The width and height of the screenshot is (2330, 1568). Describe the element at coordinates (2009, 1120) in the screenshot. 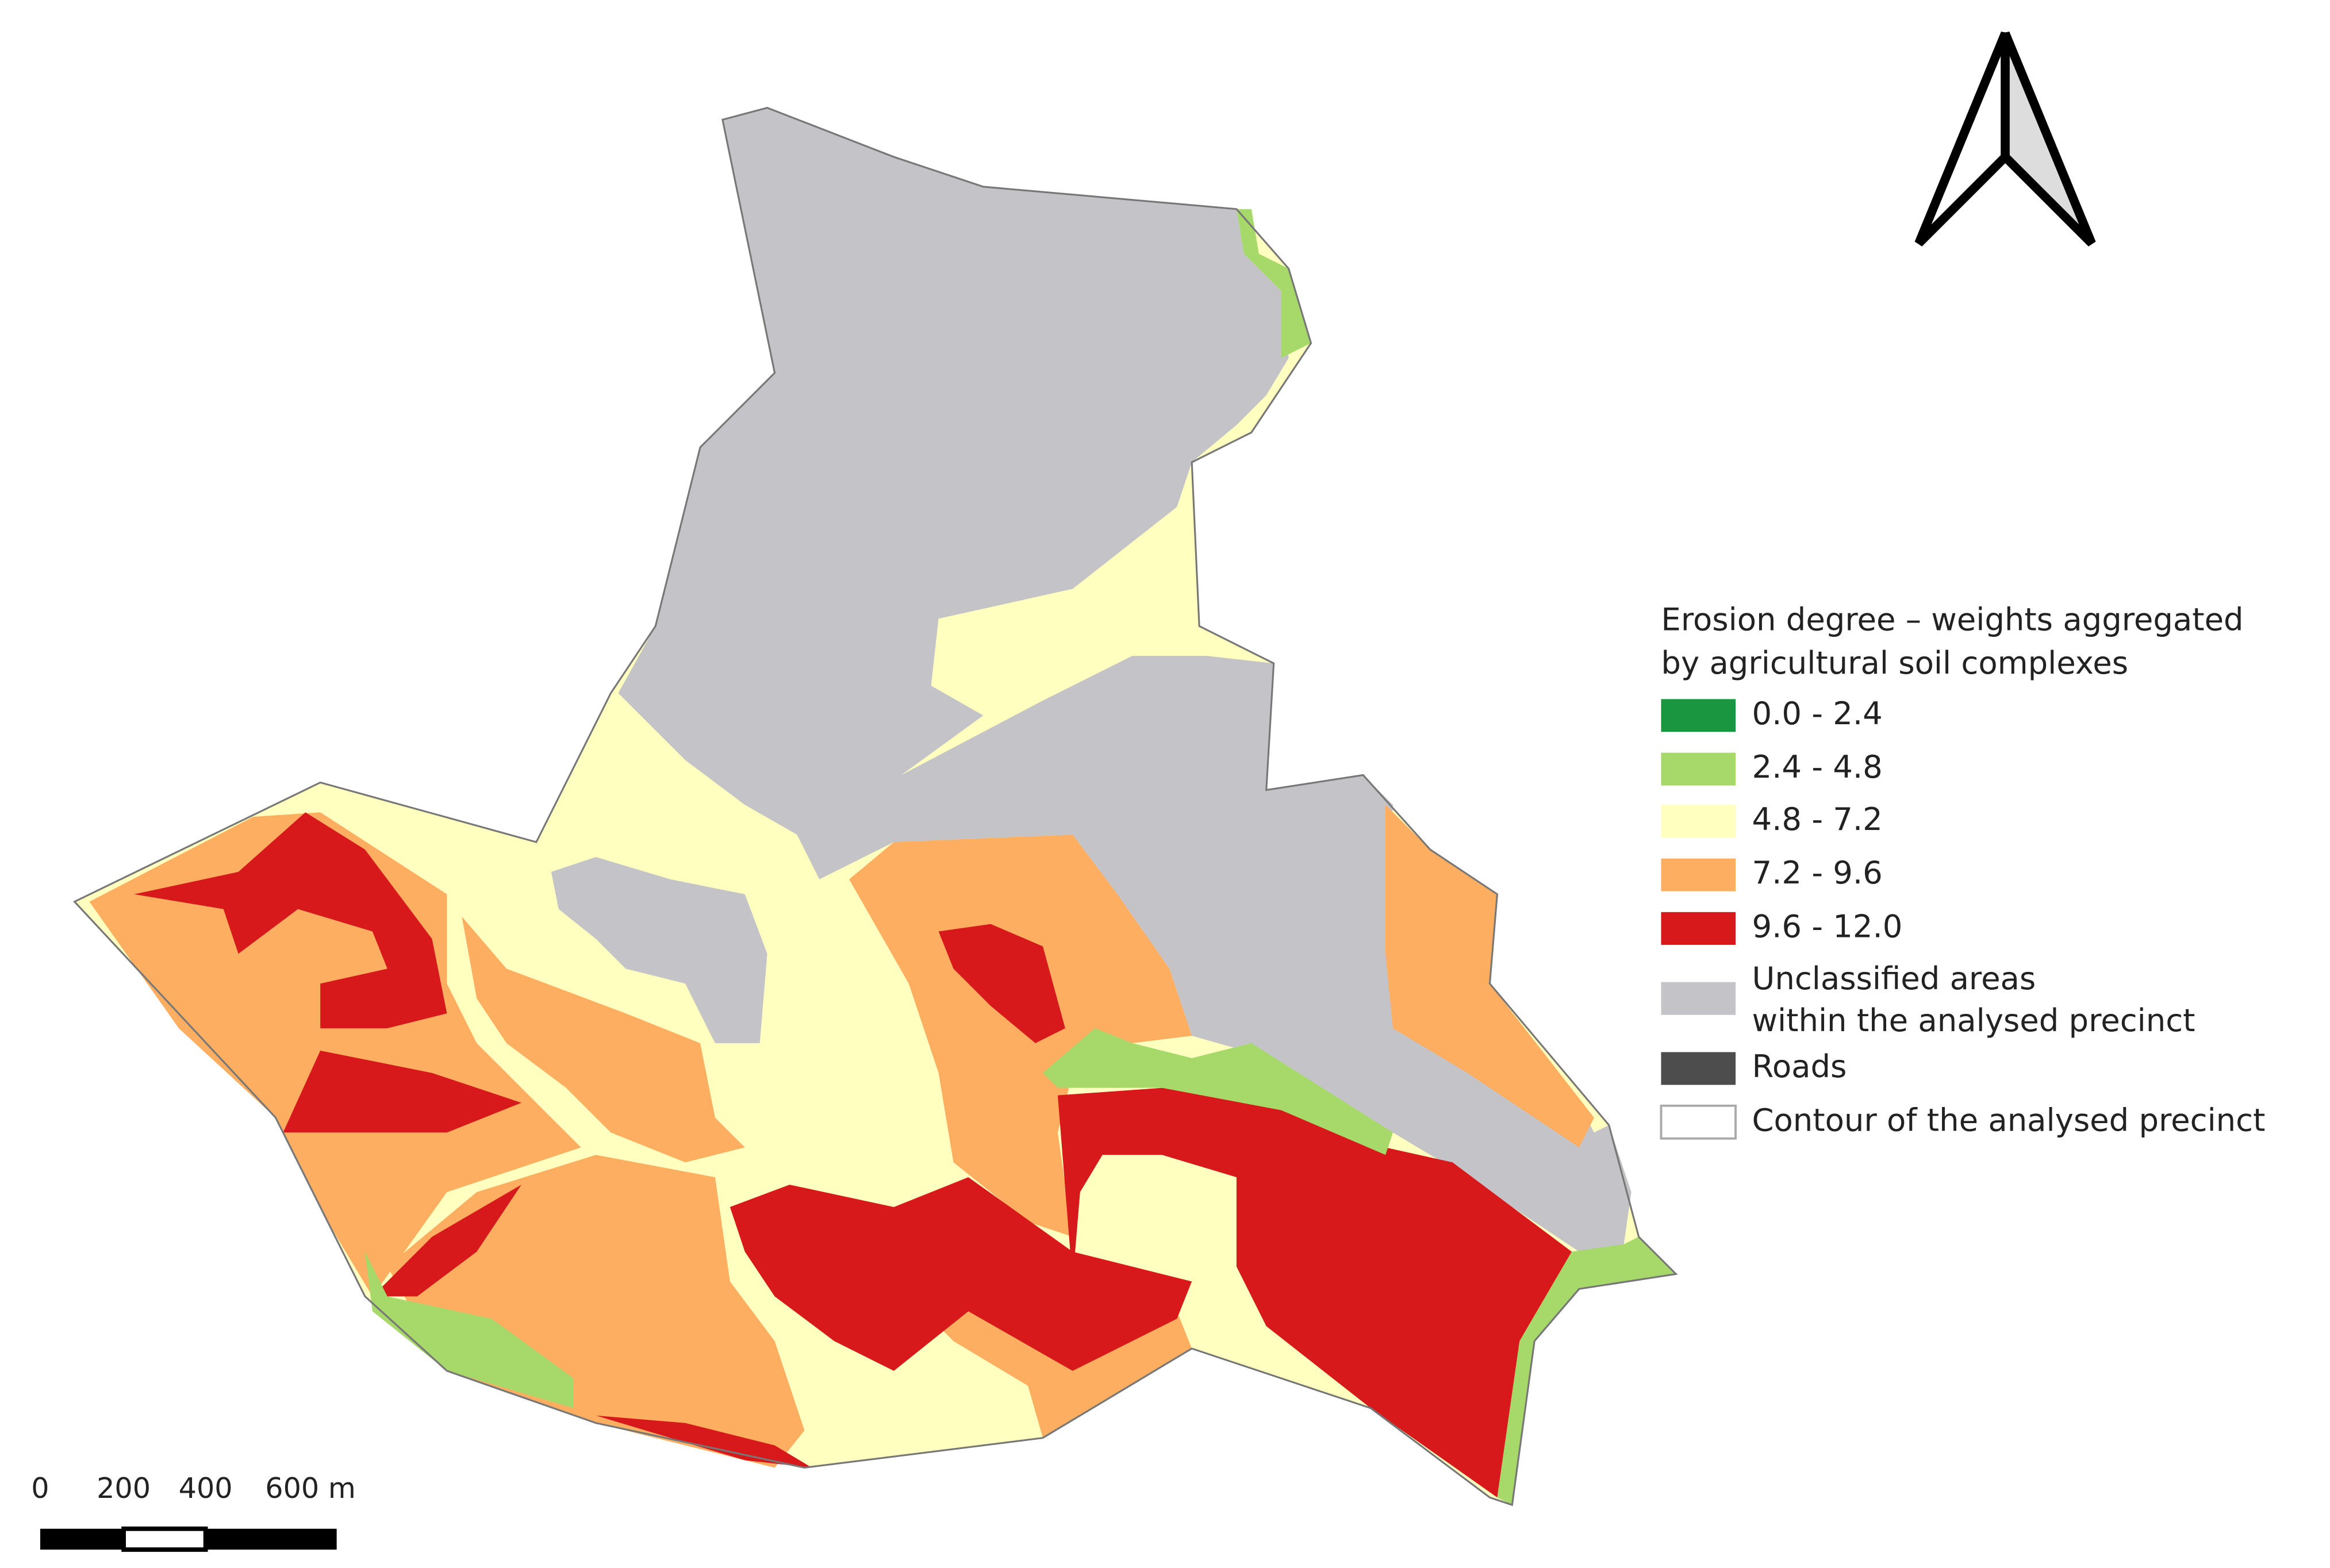

I see `legend-label: Contour of the analysed precinct` at that location.